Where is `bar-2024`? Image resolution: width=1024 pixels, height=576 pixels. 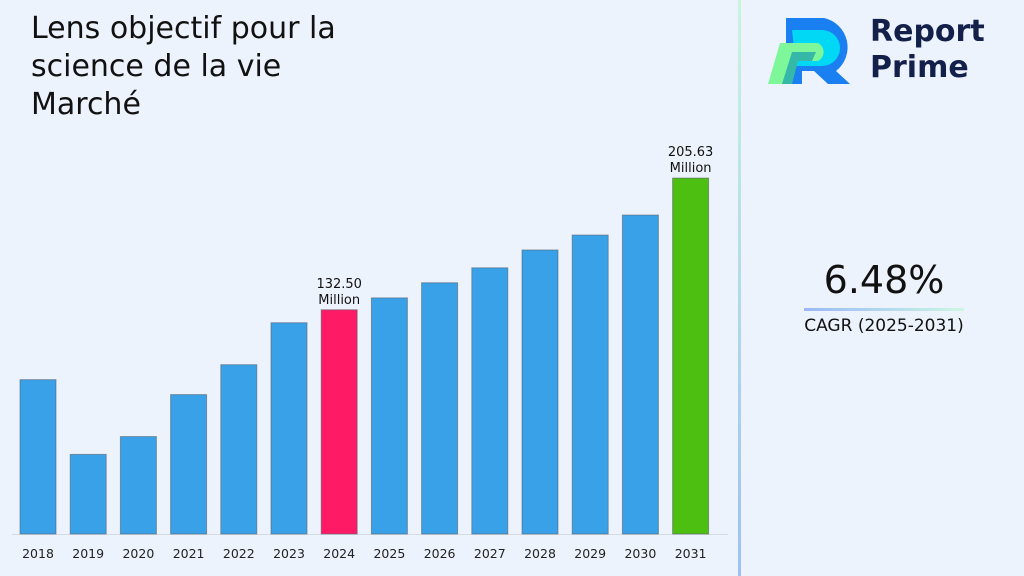
bar-2024 is located at coordinates (339, 422).